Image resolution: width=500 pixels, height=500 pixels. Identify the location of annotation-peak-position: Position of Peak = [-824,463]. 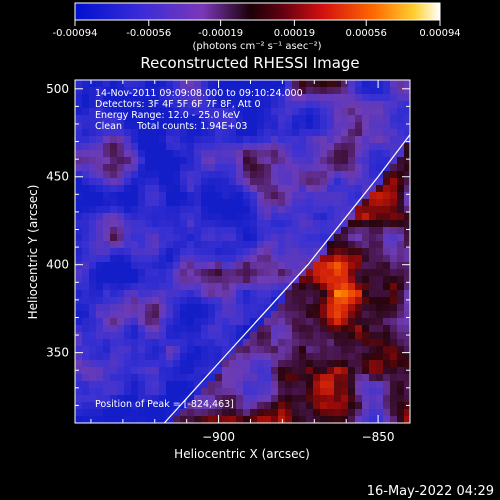
(164, 404).